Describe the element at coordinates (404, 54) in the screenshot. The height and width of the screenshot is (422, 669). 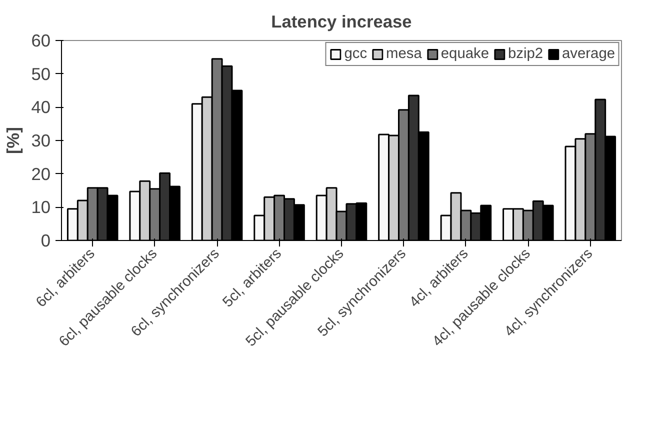
I see `legend-label: mesa` at that location.